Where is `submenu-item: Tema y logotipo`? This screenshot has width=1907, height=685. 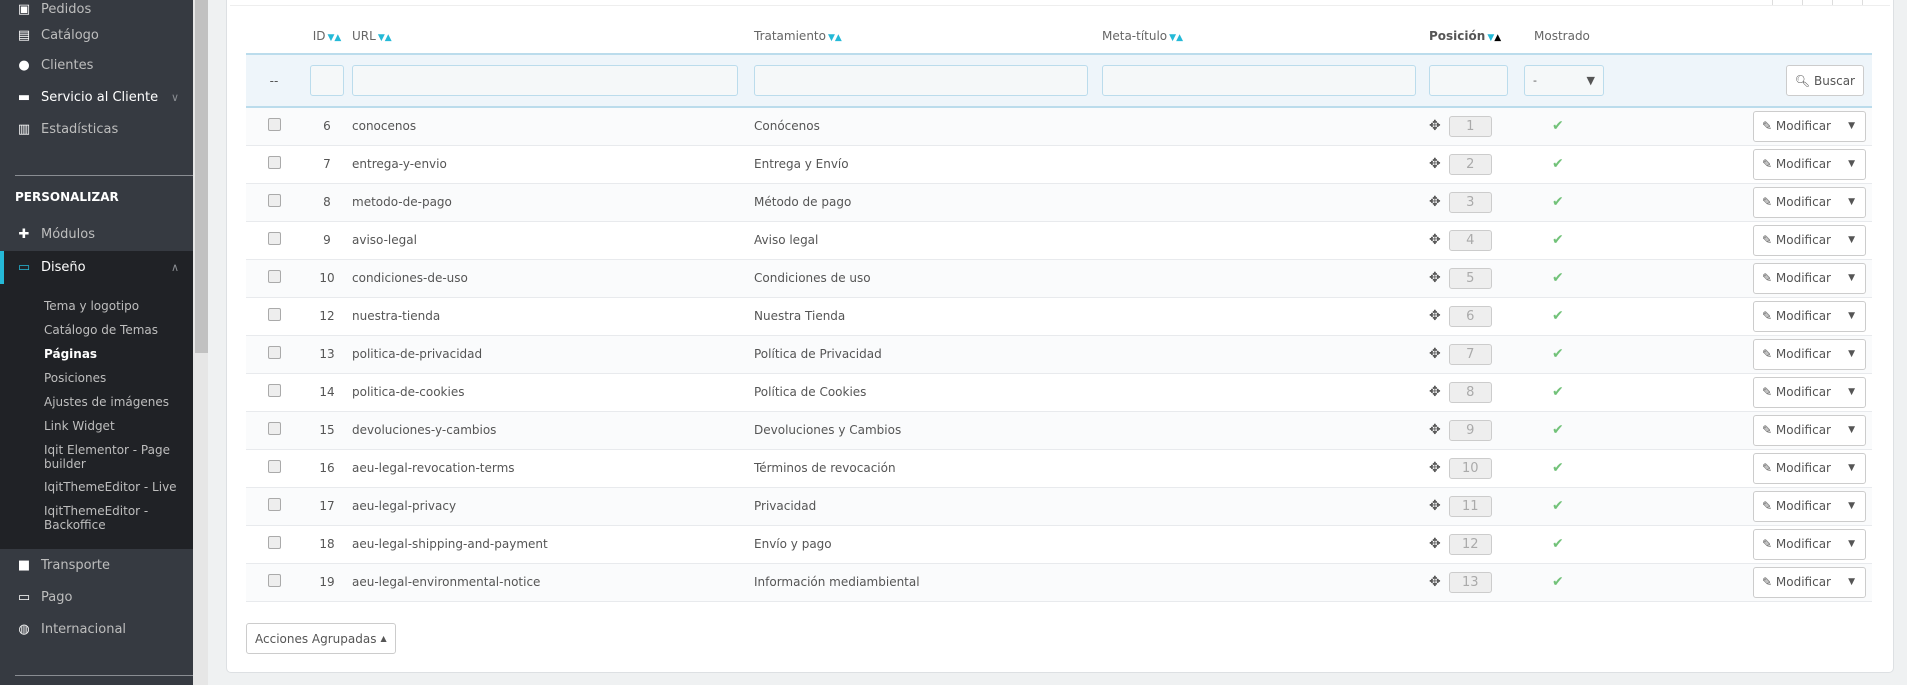 submenu-item: Tema y logotipo is located at coordinates (92, 306).